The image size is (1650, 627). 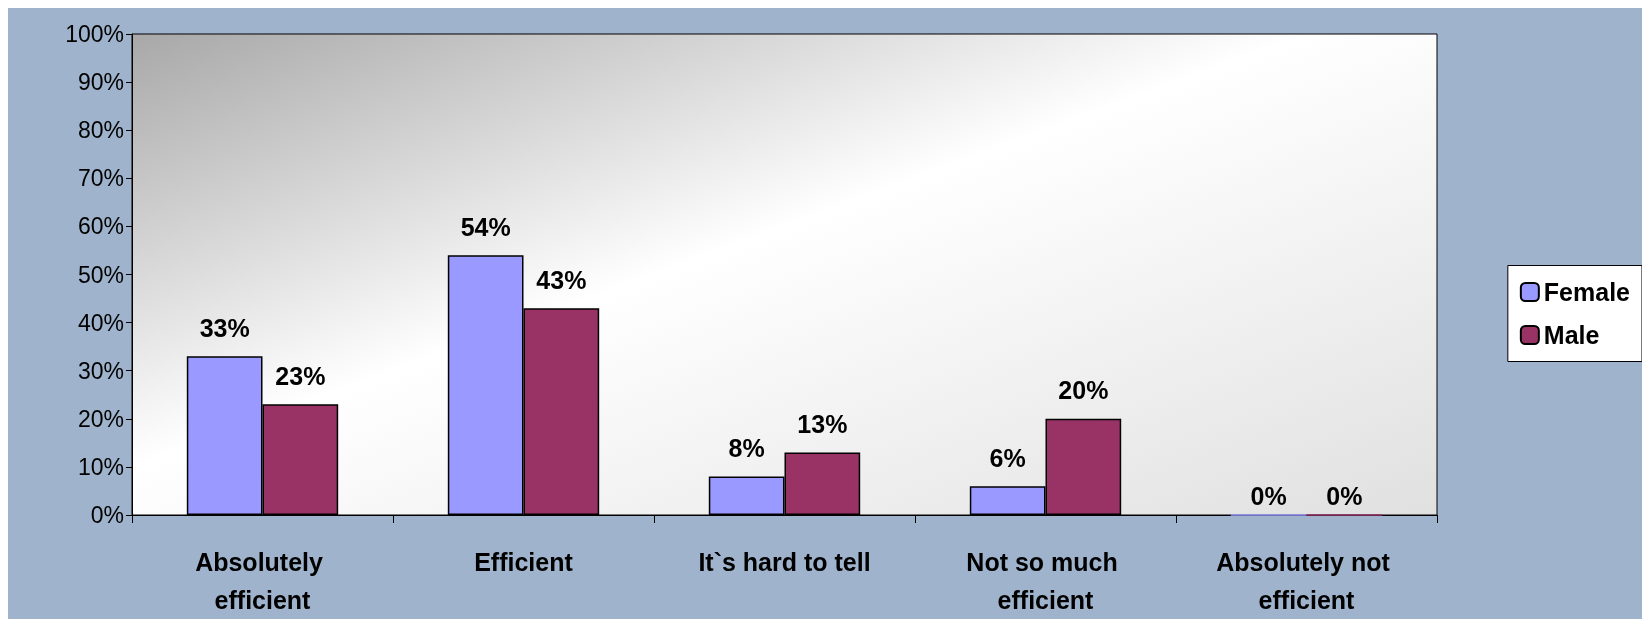 I want to click on y-tick-label: 40%, so click(x=100, y=322).